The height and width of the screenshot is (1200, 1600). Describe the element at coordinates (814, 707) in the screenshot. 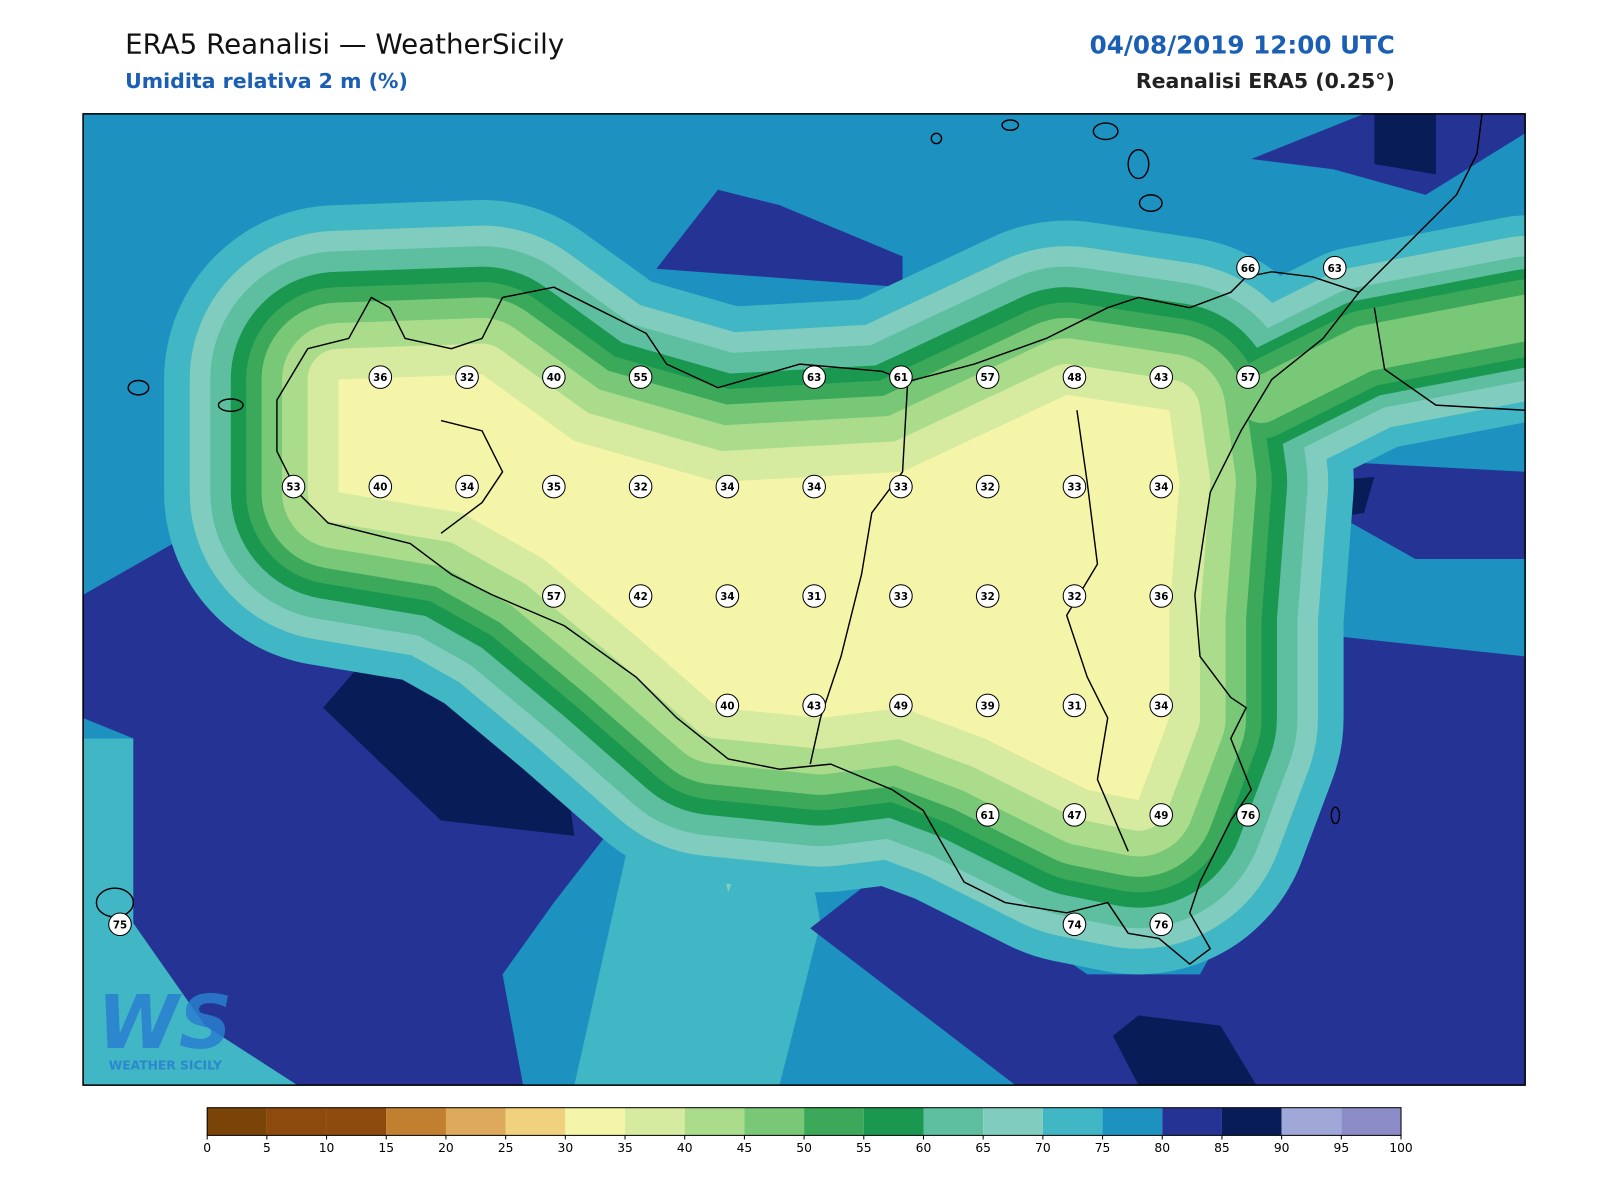

I see `station-value: 43` at that location.